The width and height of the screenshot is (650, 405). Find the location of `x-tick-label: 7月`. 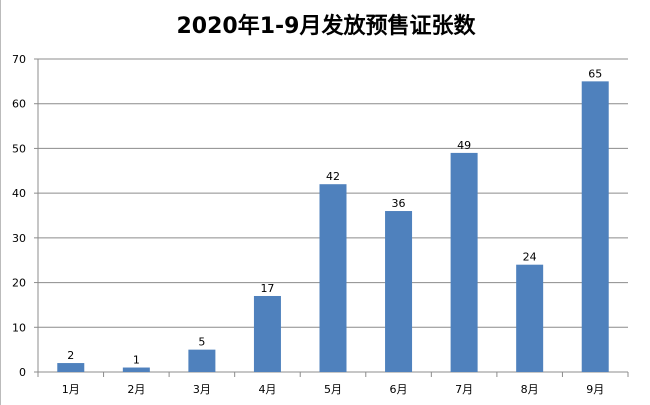

x-tick-label: 7月 is located at coordinates (464, 389).